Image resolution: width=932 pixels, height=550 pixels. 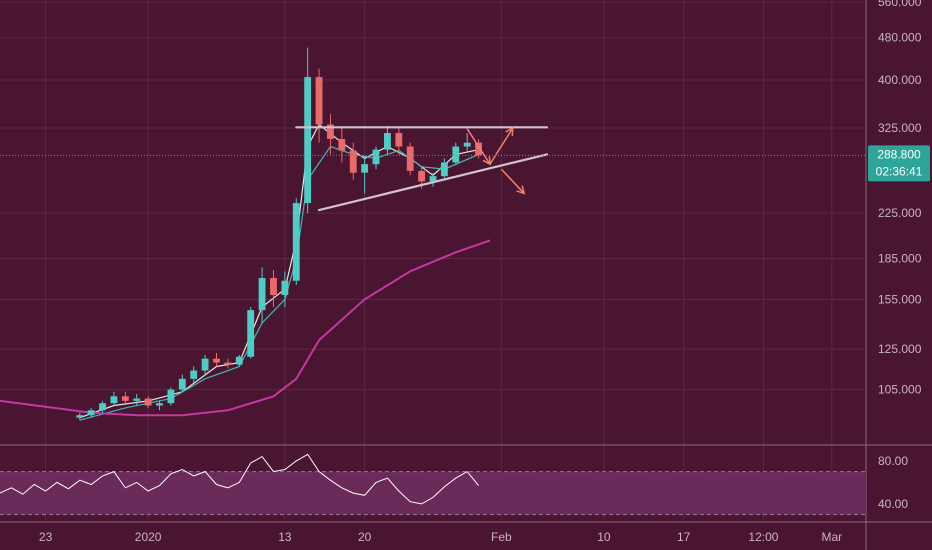 What do you see at coordinates (893, 461) in the screenshot?
I see `rsi-tick-label: 80.00` at bounding box center [893, 461].